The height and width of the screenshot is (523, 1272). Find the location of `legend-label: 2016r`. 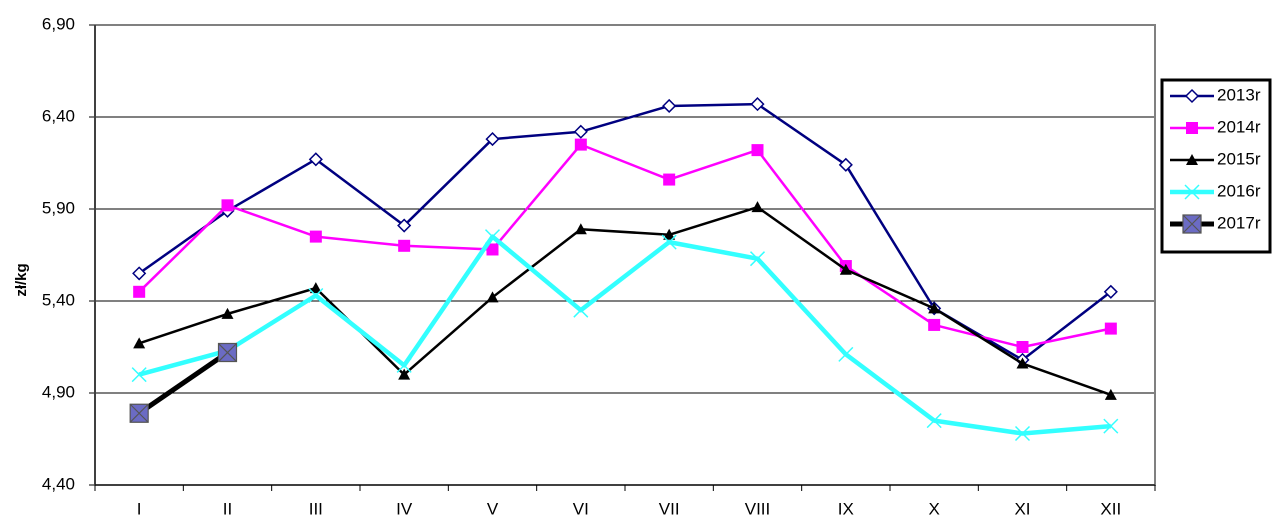

legend-label: 2016r is located at coordinates (1239, 190).